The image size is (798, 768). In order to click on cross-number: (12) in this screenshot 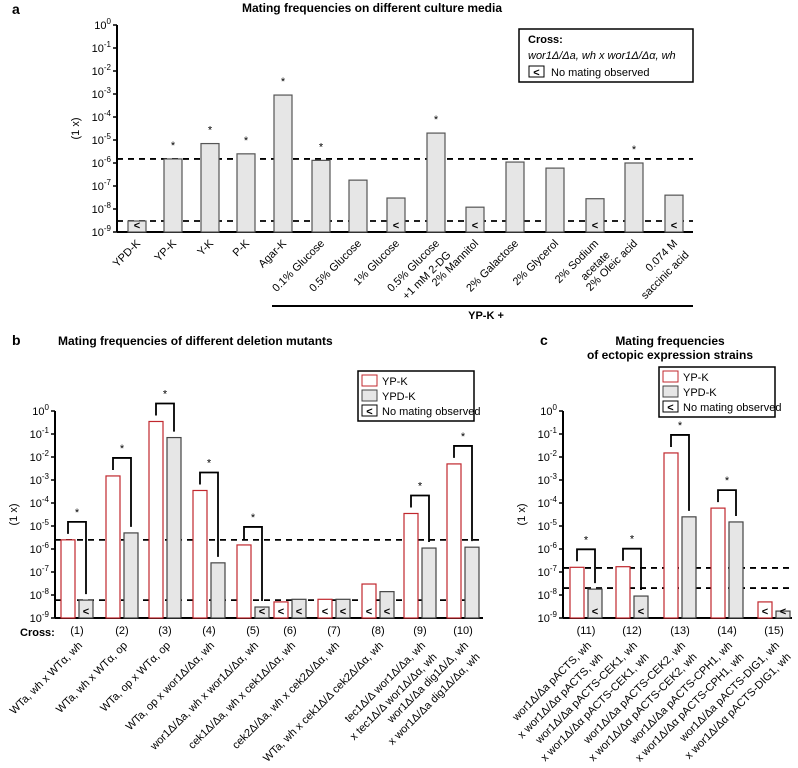, I will do `click(632, 631)`.